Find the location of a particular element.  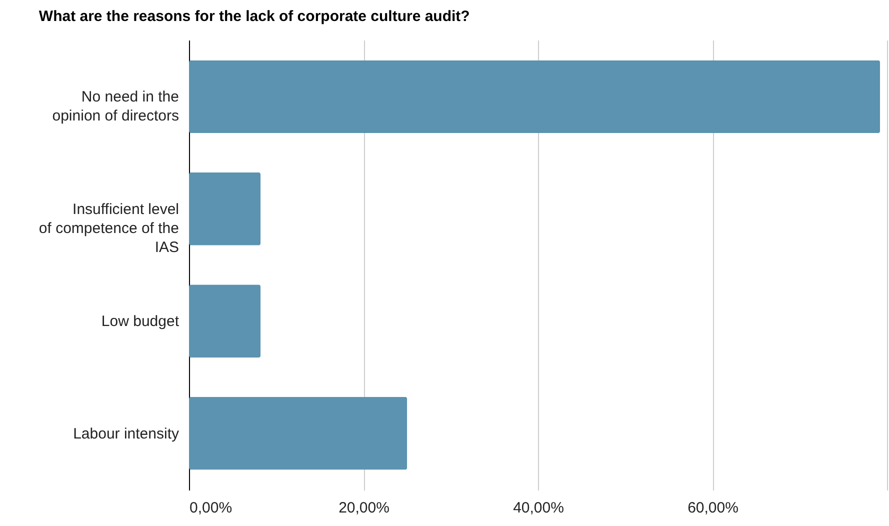

x-tick-label: 20,00% is located at coordinates (364, 508).